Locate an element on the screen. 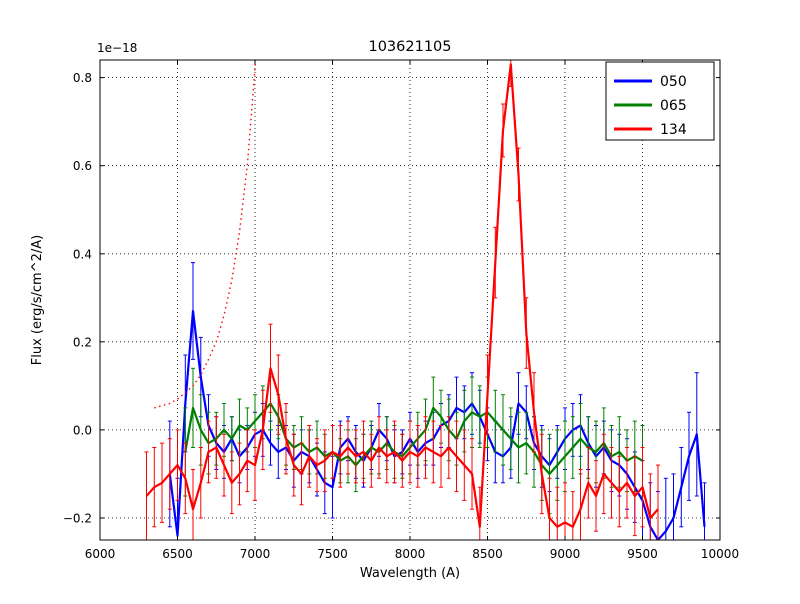  y-offset-label: 1e−18 is located at coordinates (117, 48).